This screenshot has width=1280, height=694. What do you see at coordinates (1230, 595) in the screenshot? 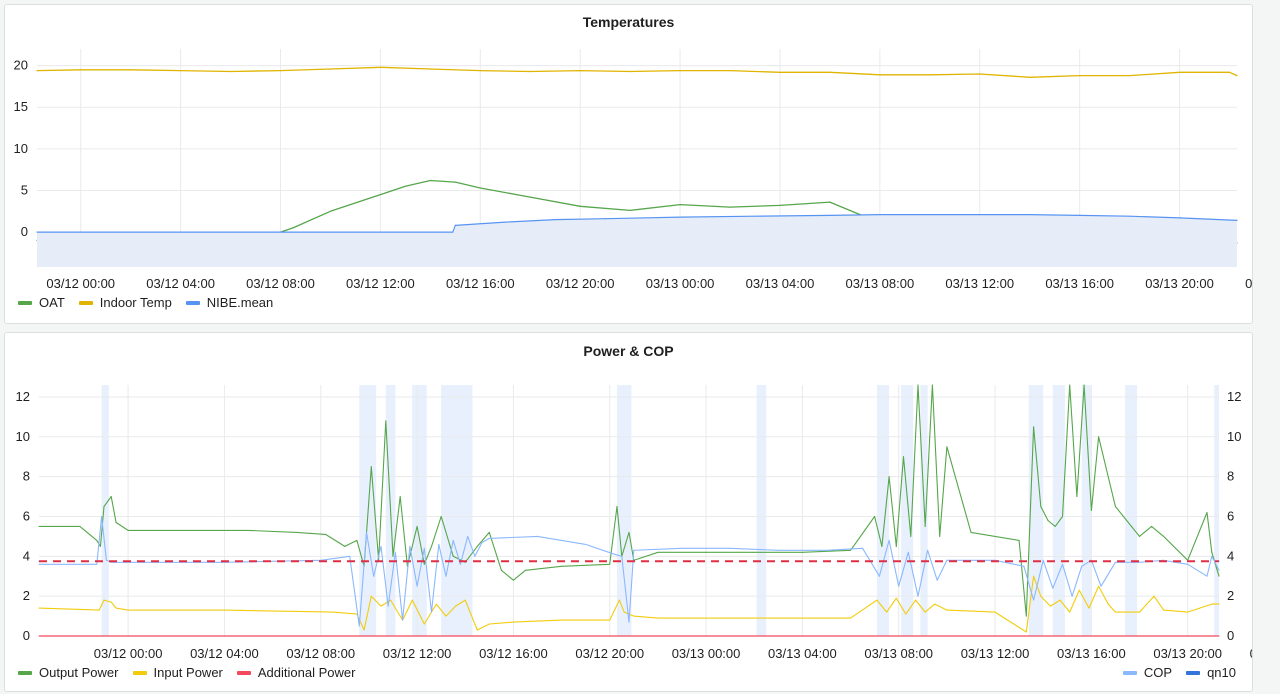
I see `y-right-tick-label: 2` at bounding box center [1230, 595].